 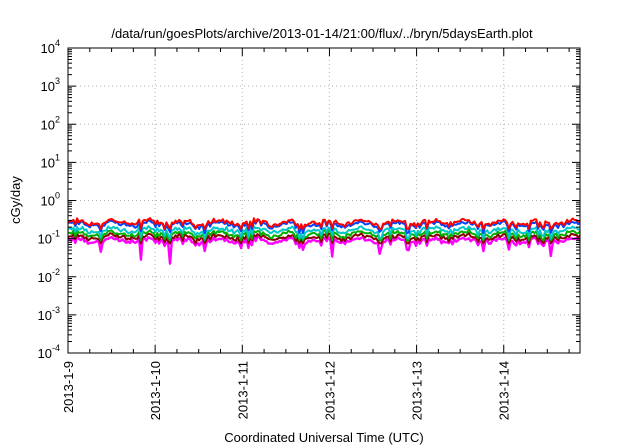 I want to click on y-tick-label: 10³, so click(x=50, y=85).